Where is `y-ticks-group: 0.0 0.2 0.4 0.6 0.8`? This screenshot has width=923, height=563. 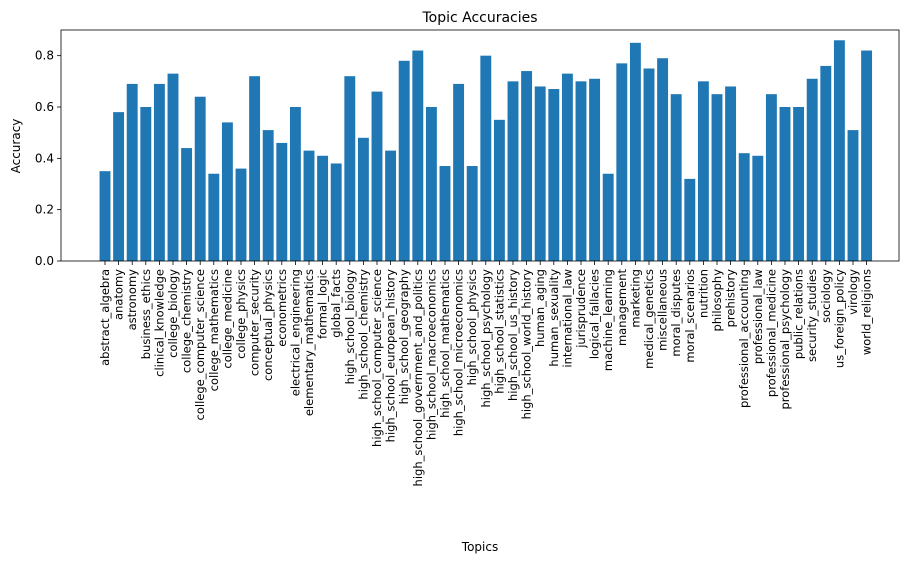
y-ticks-group: 0.0 0.2 0.4 0.6 0.8 is located at coordinates (48, 158).